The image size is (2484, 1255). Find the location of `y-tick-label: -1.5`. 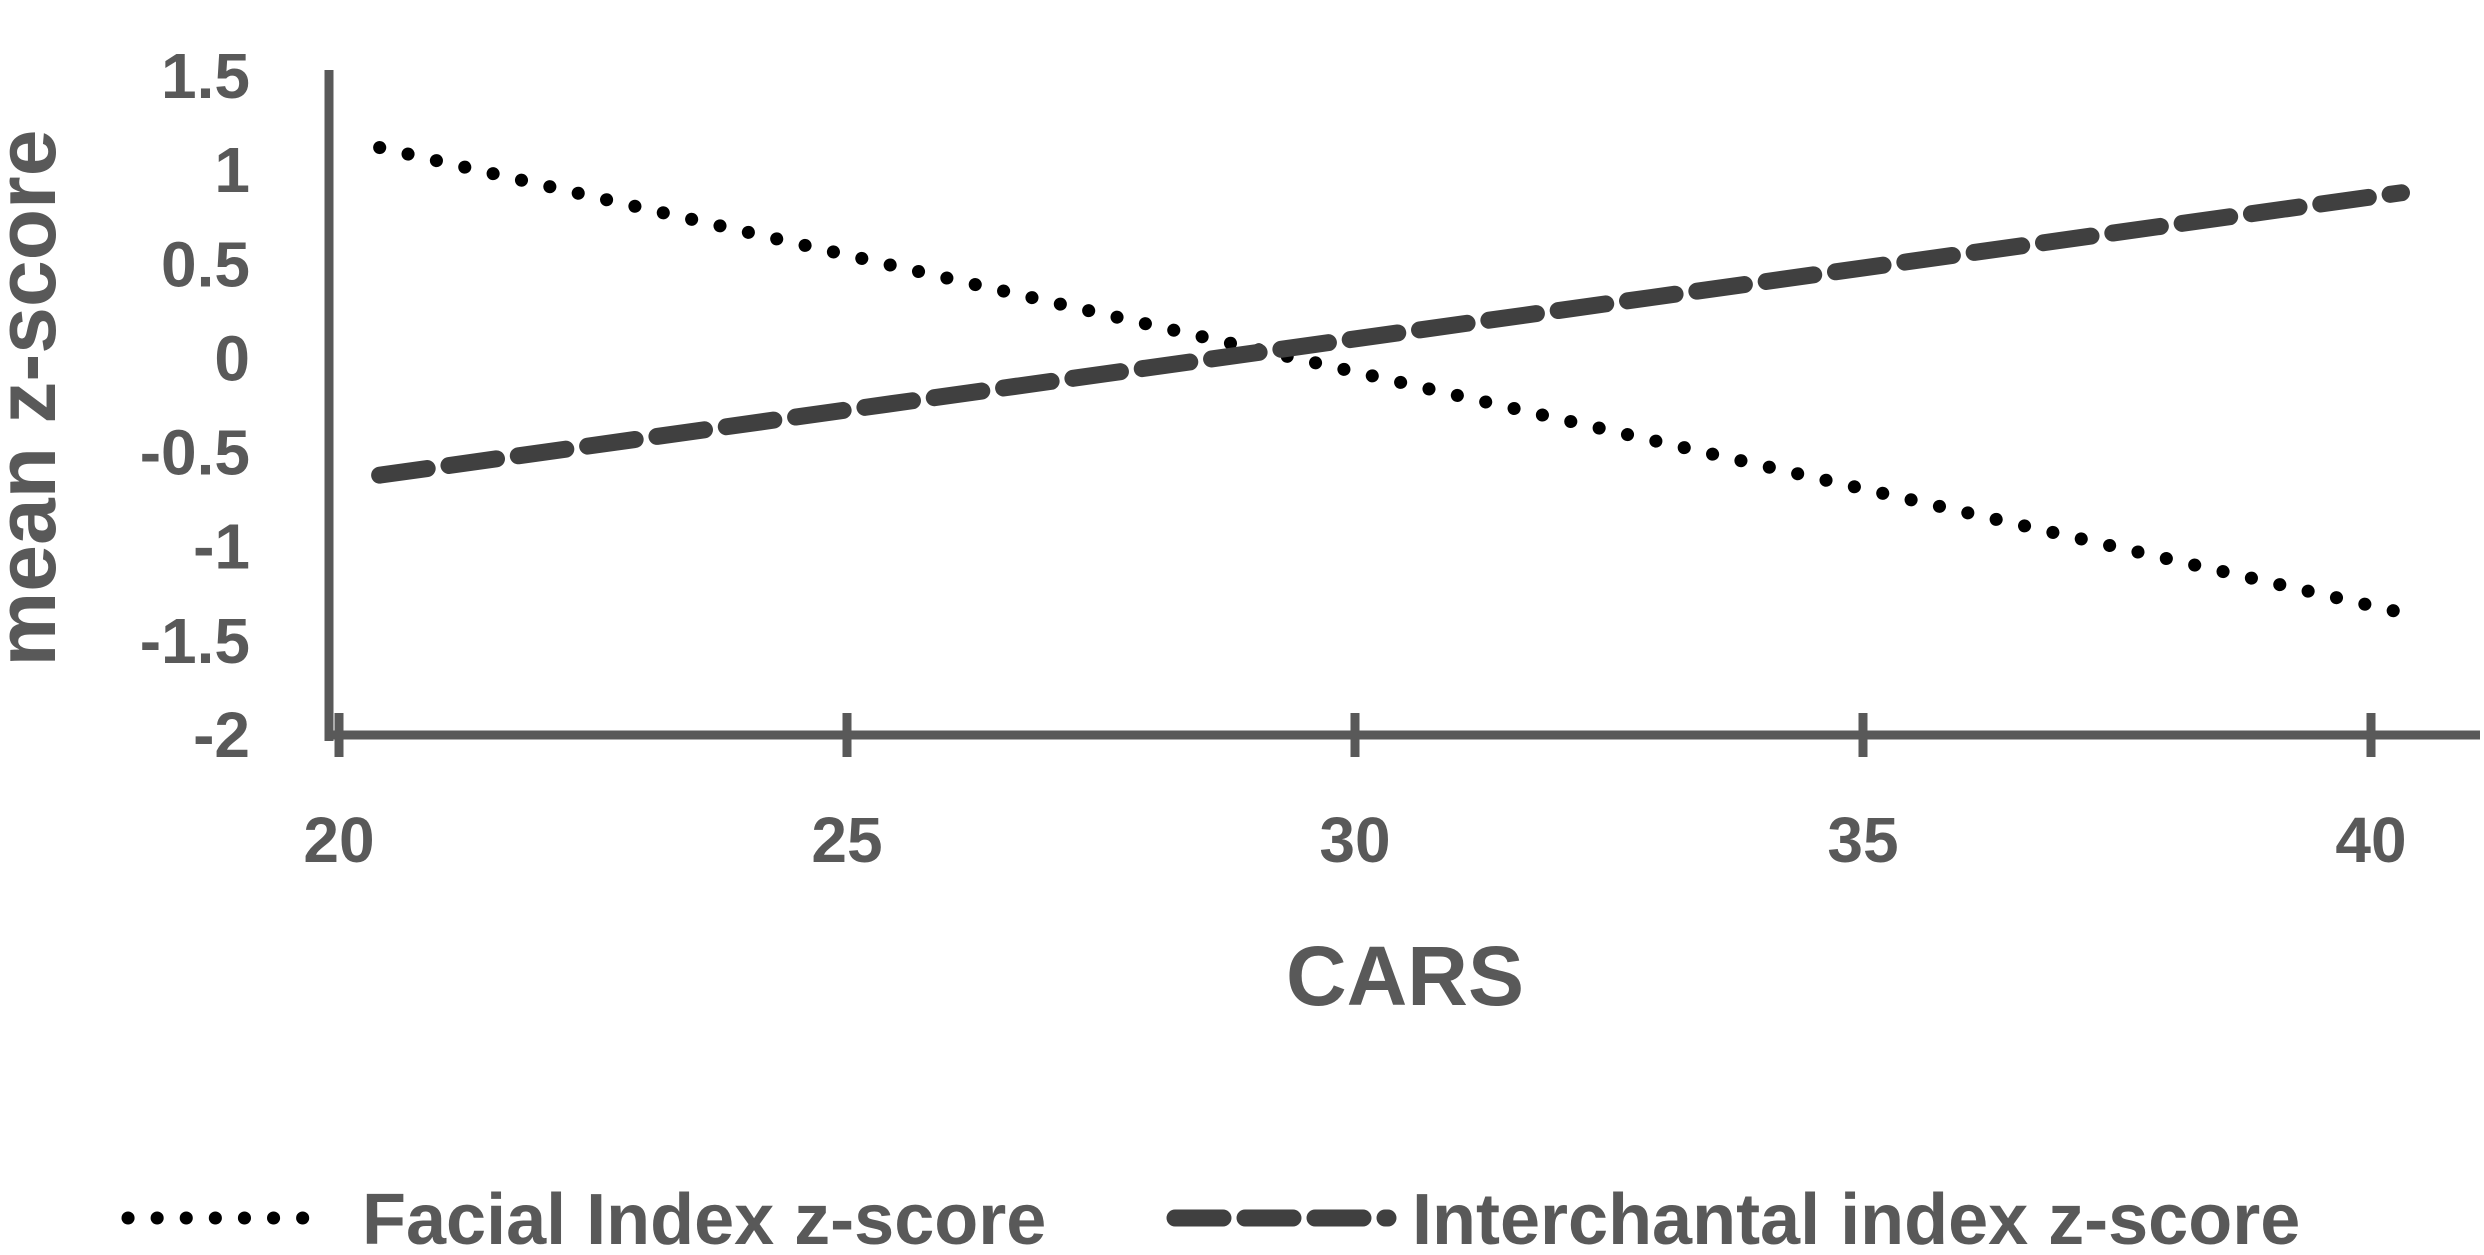

y-tick-label: -1.5 is located at coordinates (195, 641).